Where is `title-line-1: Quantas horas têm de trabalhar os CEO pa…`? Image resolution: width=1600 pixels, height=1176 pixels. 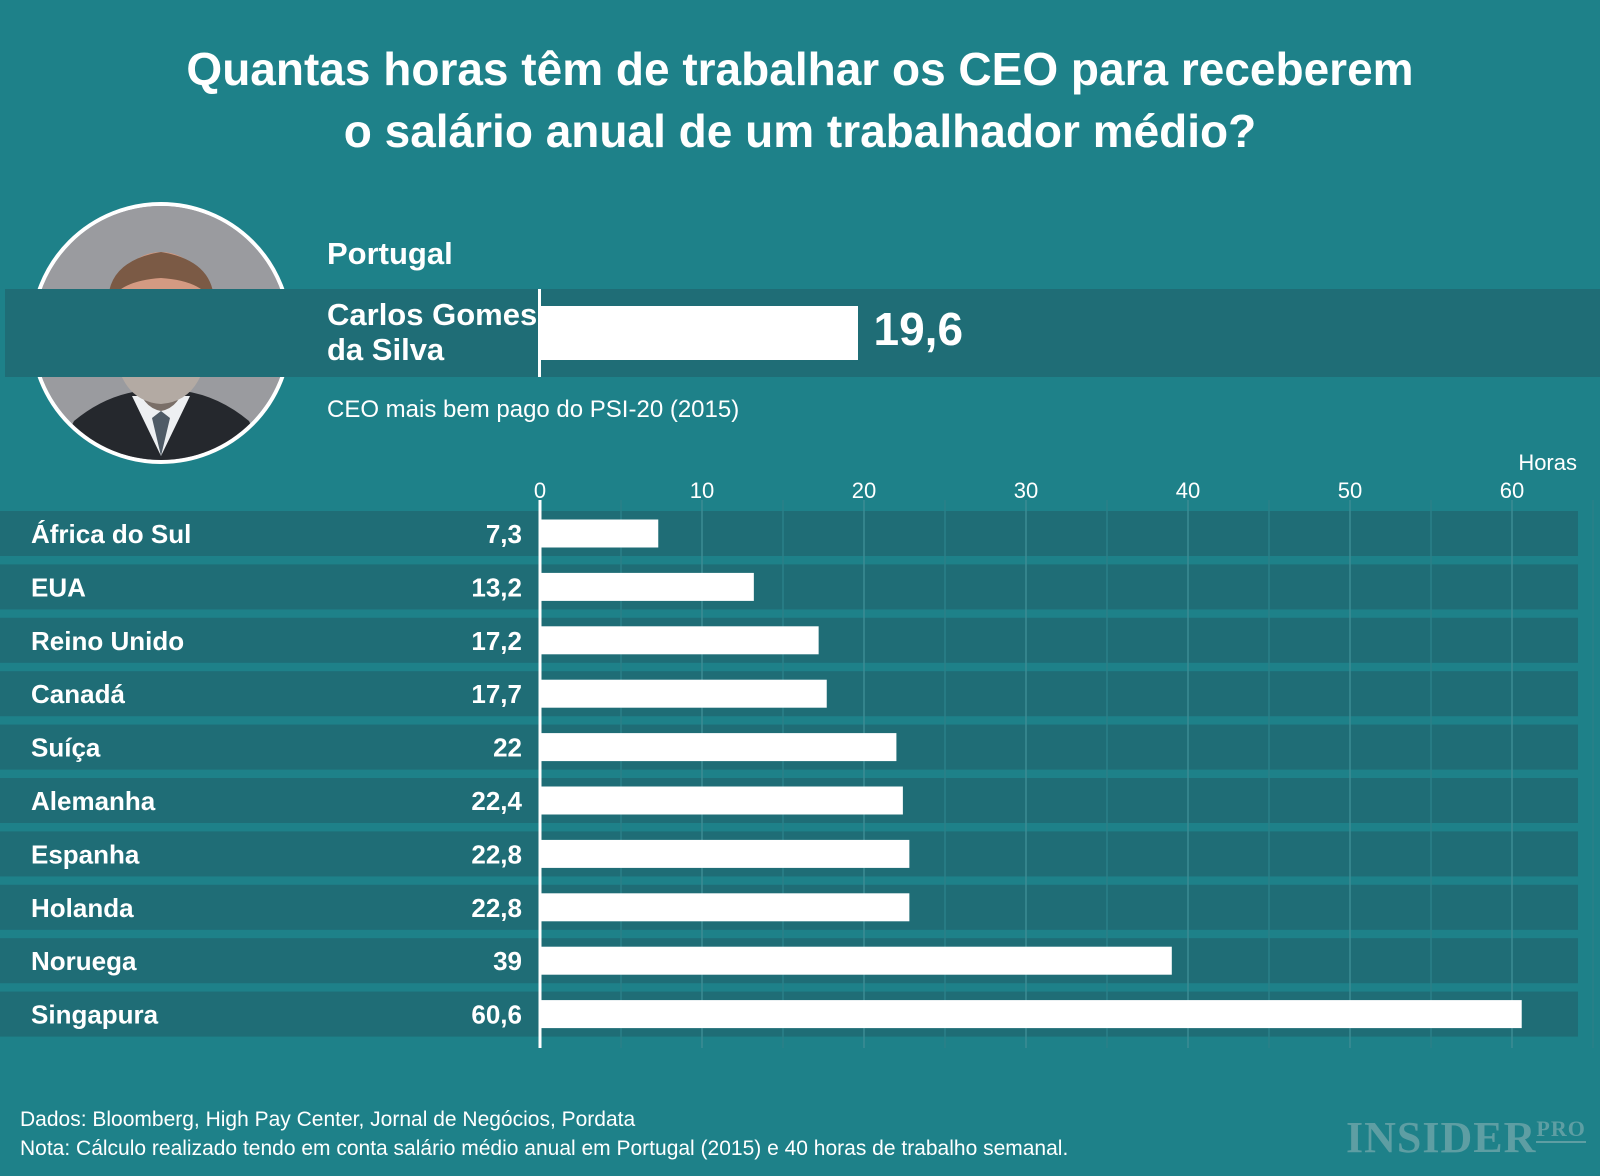
title-line-1: Quantas horas têm de trabalhar os CEO pa… is located at coordinates (800, 69).